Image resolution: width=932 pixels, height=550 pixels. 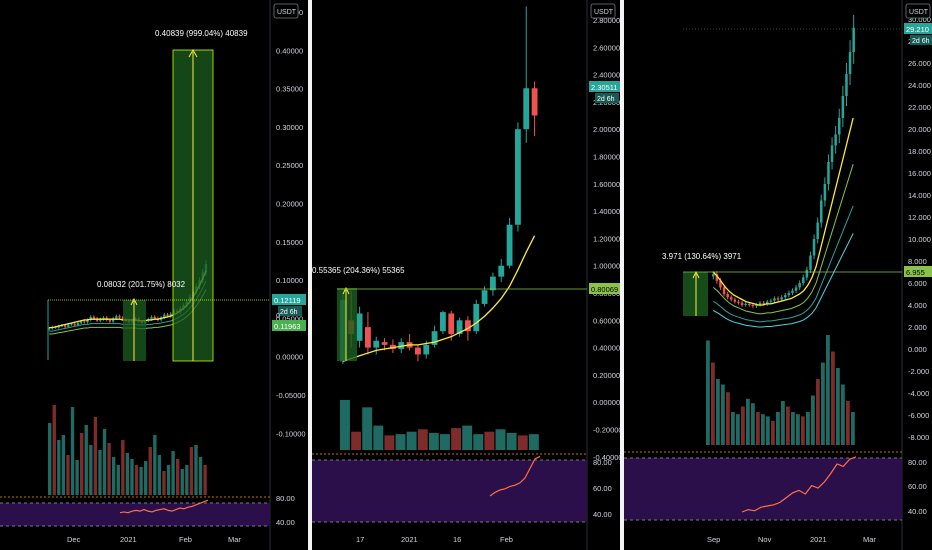 I want to click on last-price-label, so click(x=289, y=299).